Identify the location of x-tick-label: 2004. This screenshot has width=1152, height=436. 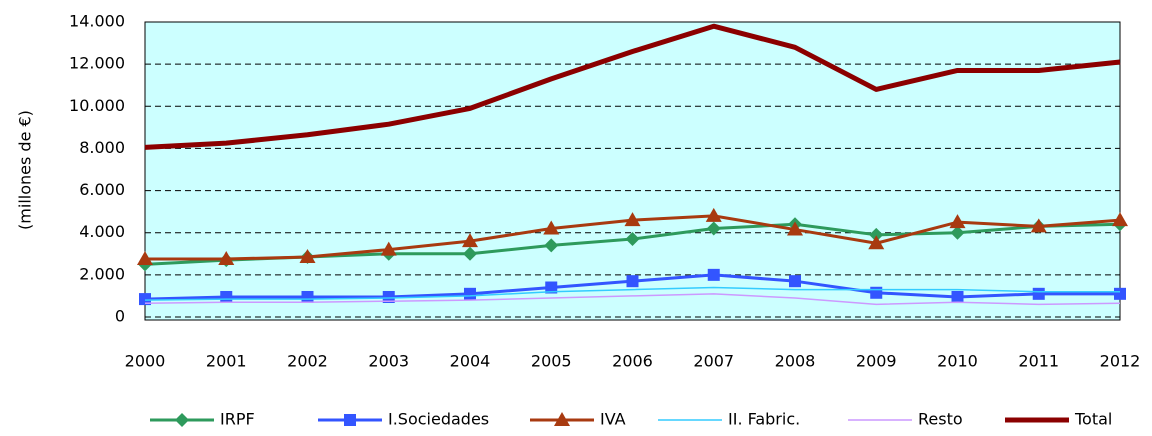
(470, 361).